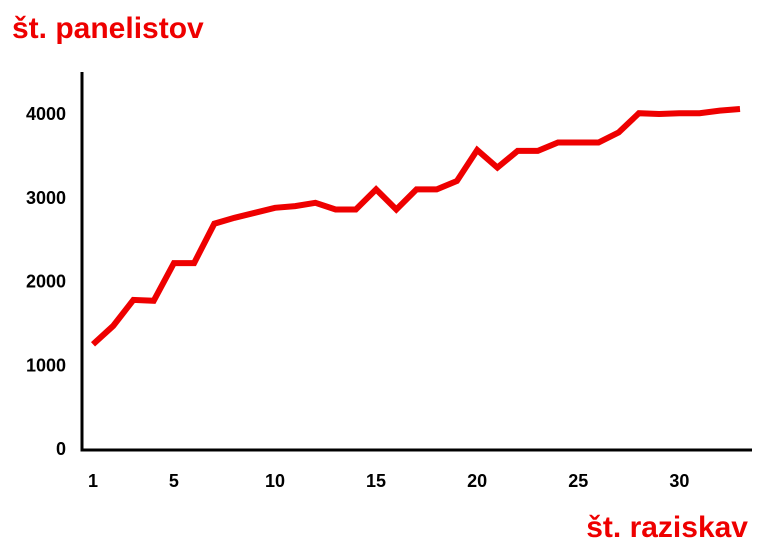 The height and width of the screenshot is (552, 768). Describe the element at coordinates (46, 365) in the screenshot. I see `y-tick-label: 1000` at that location.